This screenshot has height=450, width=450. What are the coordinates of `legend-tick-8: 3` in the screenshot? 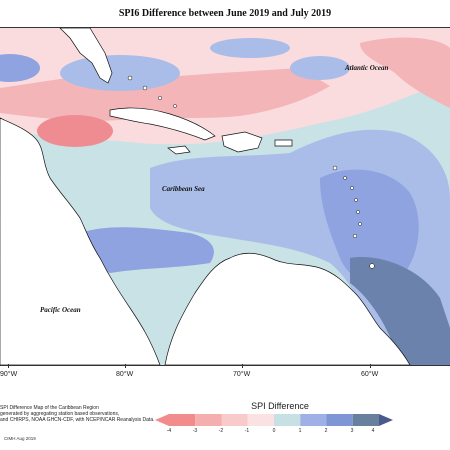 It's located at (352, 431).